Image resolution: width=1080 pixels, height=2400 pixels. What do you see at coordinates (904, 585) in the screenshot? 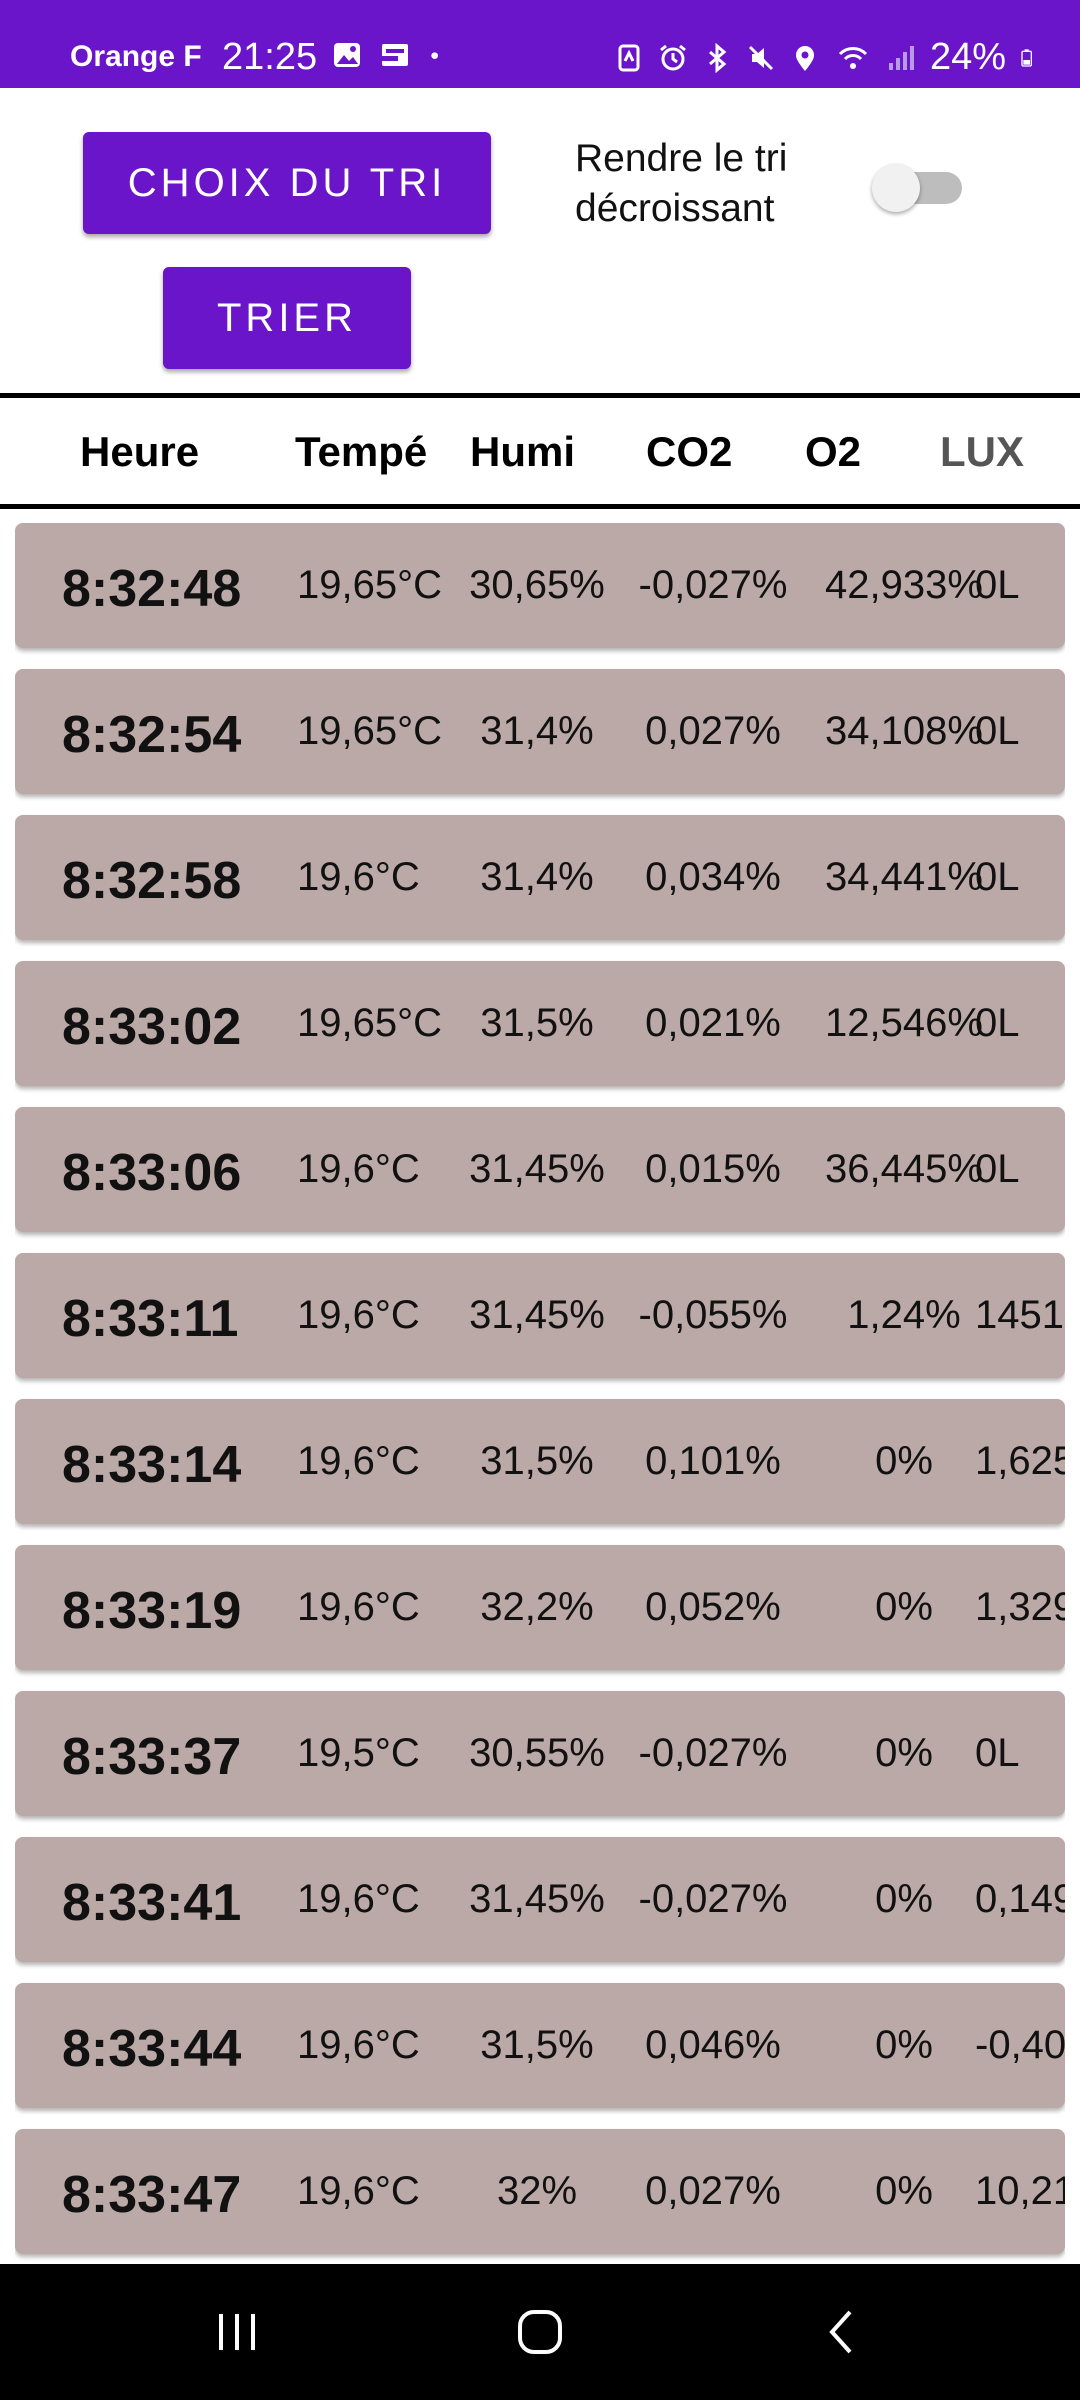
I see `cell-o2: 42,933%` at bounding box center [904, 585].